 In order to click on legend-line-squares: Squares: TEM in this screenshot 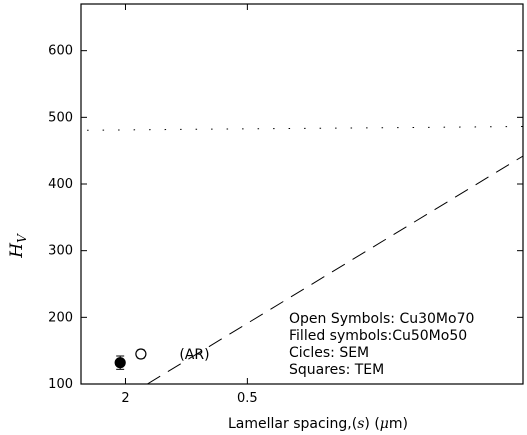, I will do `click(336, 370)`.